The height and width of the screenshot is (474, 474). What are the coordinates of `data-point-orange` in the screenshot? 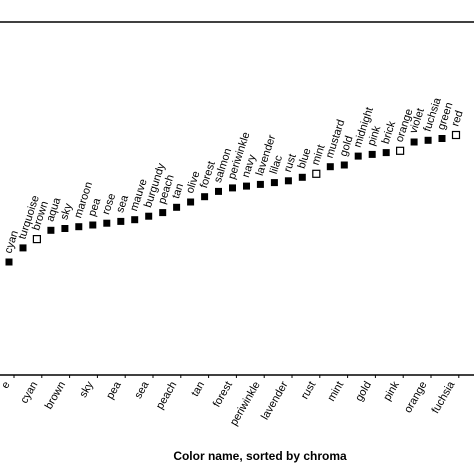 It's located at (400, 150).